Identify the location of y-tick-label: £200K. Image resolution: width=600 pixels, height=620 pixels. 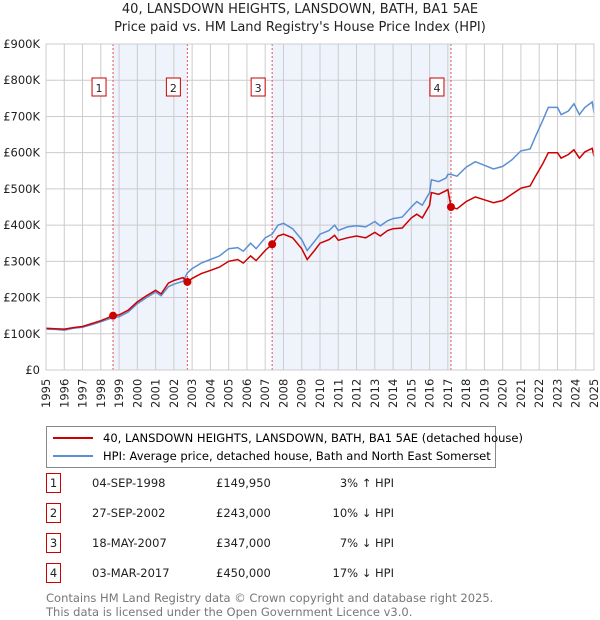
(21, 298).